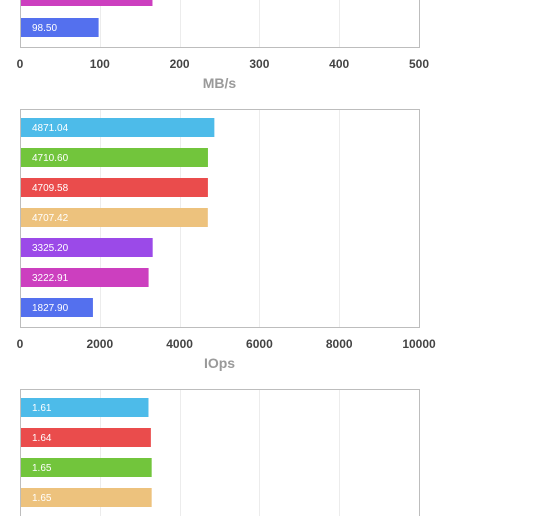 Image resolution: width=560 pixels, height=516 pixels. What do you see at coordinates (339, 64) in the screenshot?
I see `x-tick-label: 400` at bounding box center [339, 64].